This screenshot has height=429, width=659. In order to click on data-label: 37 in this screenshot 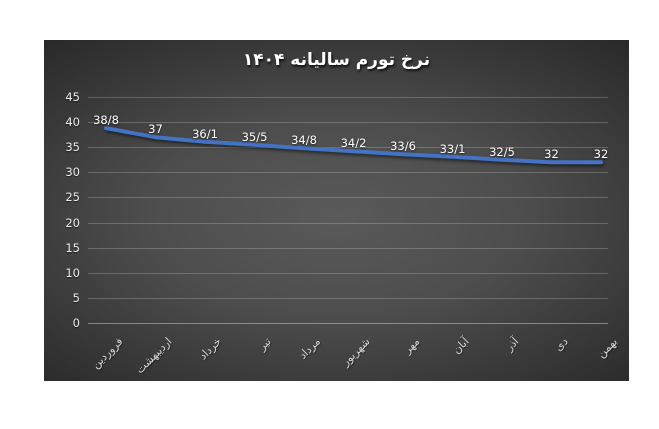, I will do `click(155, 129)`.